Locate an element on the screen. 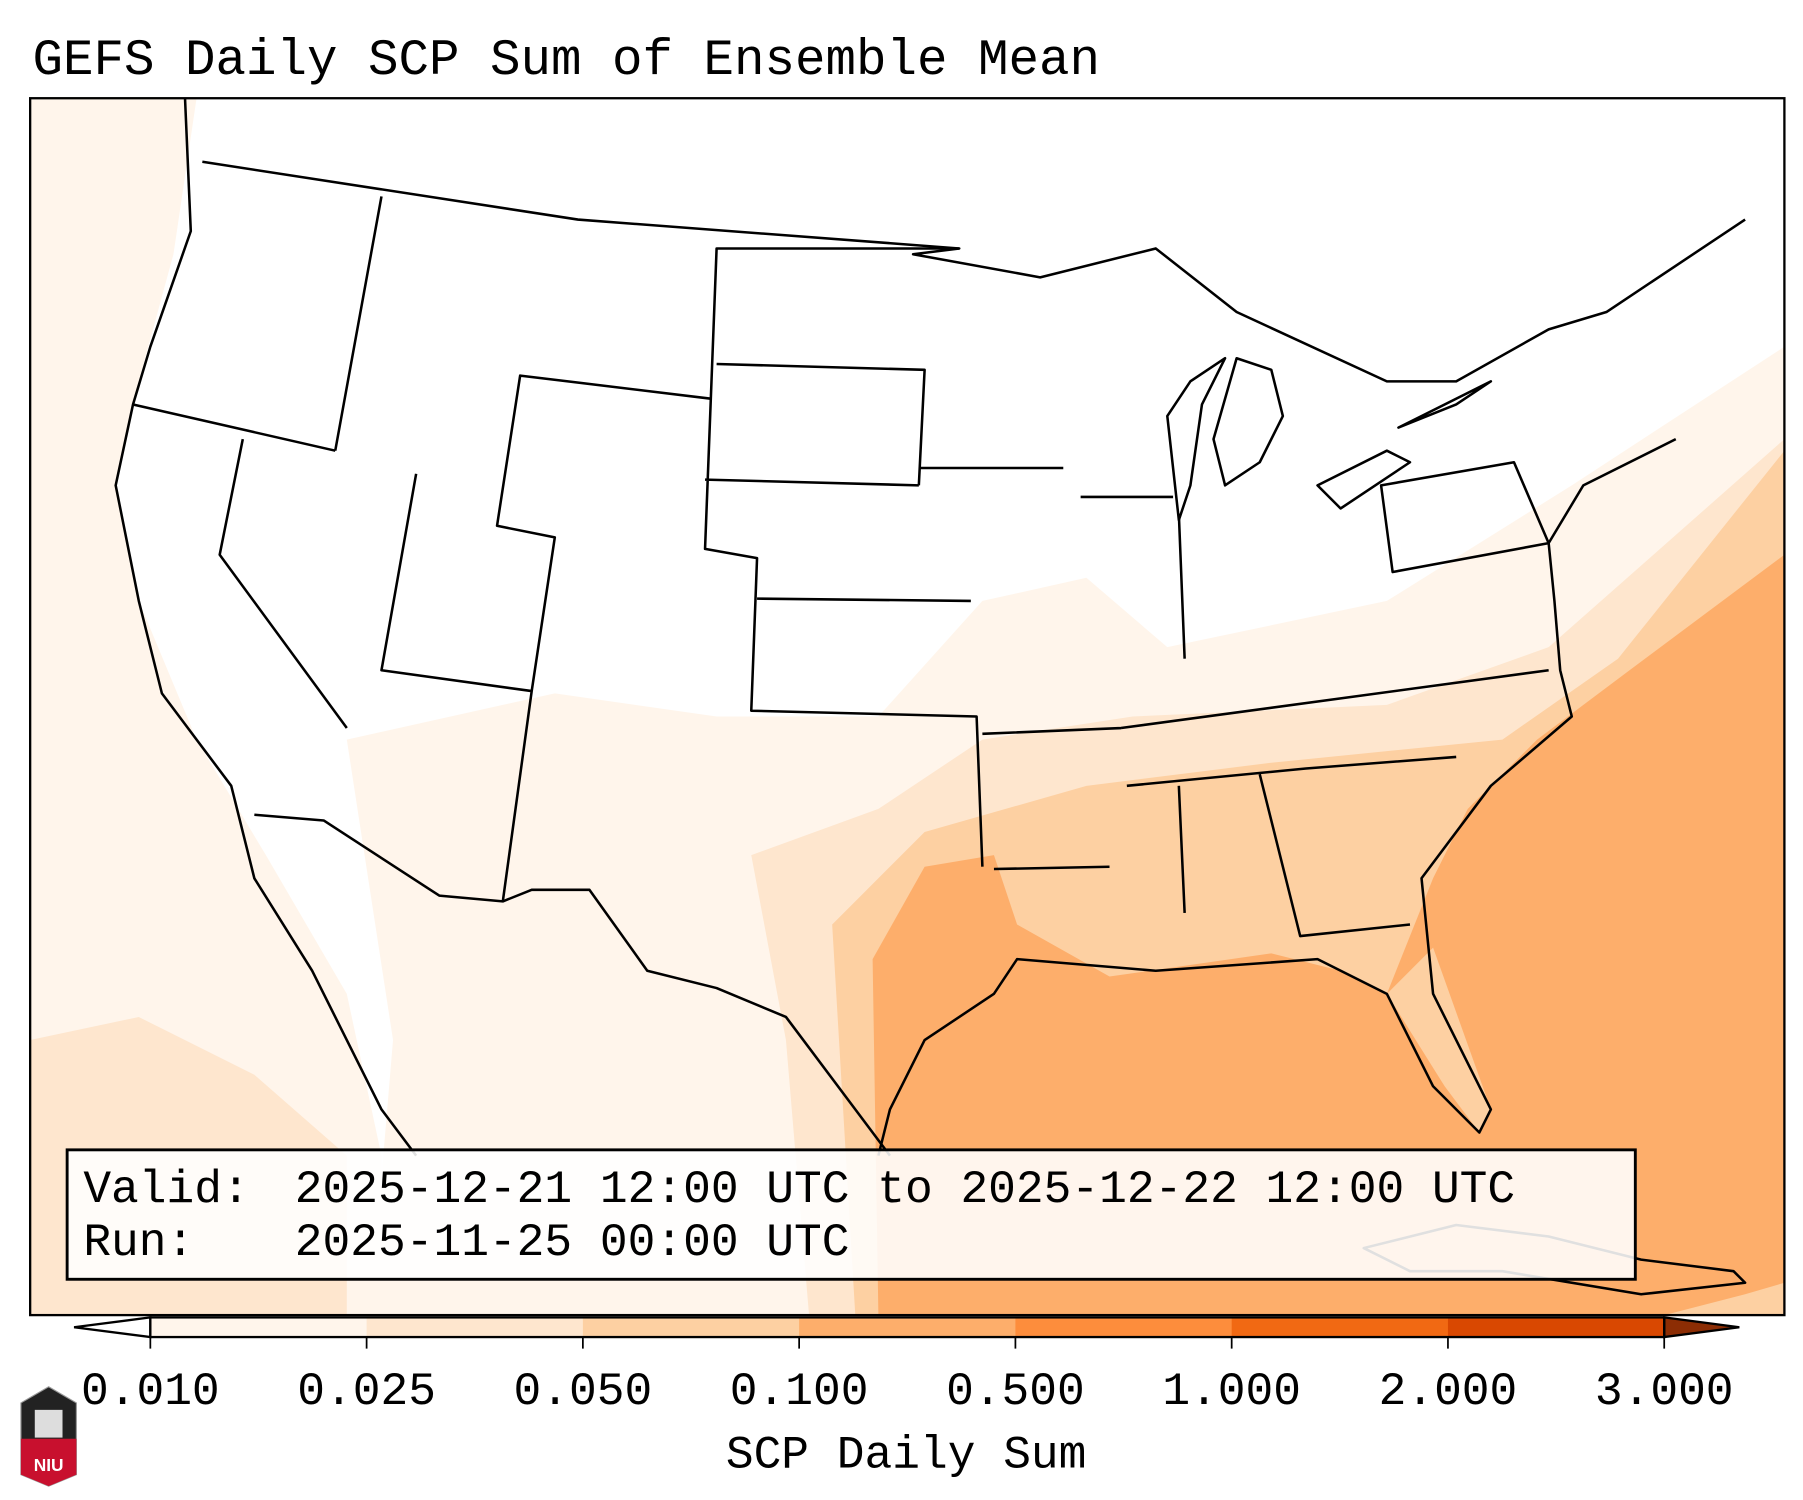  colorbar-tick-label: 1.000 is located at coordinates (1231, 1392).